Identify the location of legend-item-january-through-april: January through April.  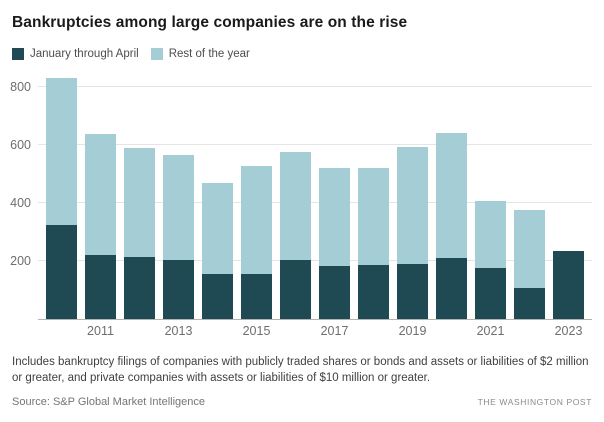
(75, 54).